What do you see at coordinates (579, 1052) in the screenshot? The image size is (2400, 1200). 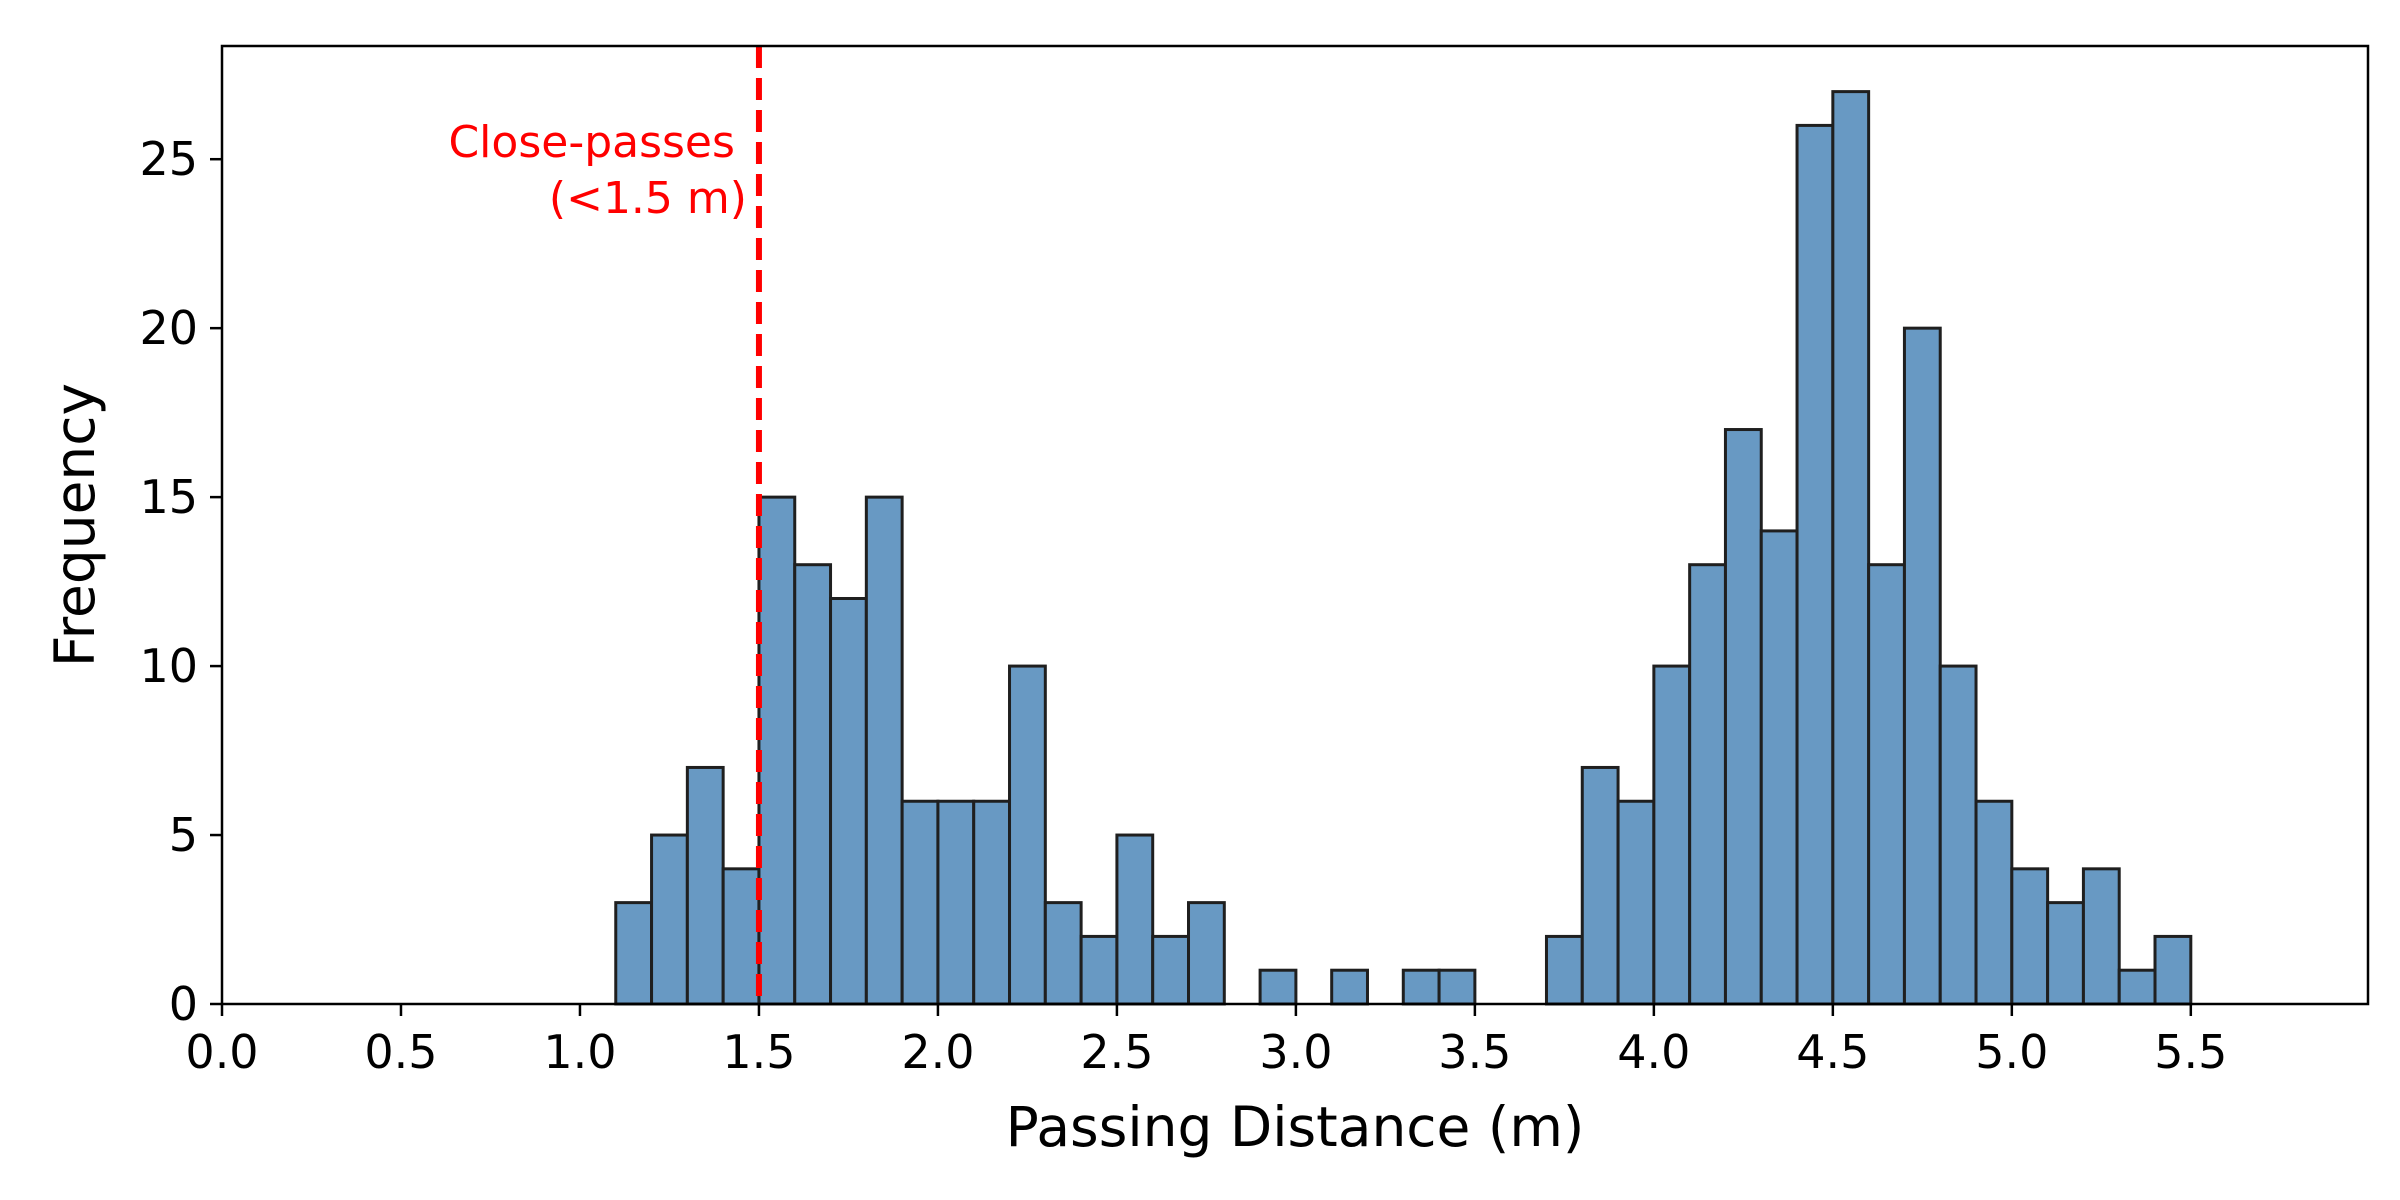 I see `x-tick-label: 1.0` at bounding box center [579, 1052].